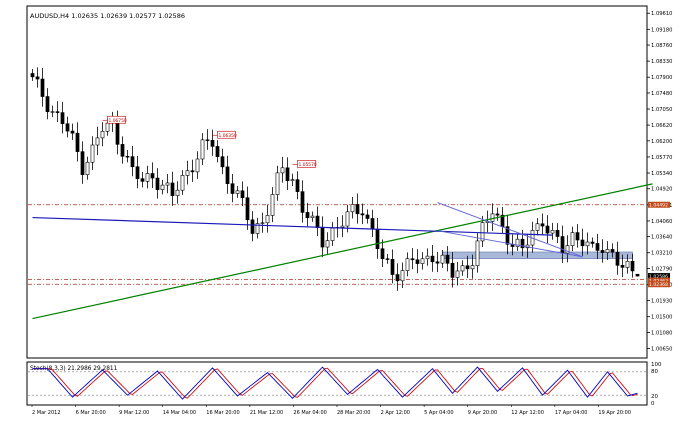 The image size is (699, 435). What do you see at coordinates (228, 136) in the screenshot?
I see `high-marker-label: 1.06350` at bounding box center [228, 136].